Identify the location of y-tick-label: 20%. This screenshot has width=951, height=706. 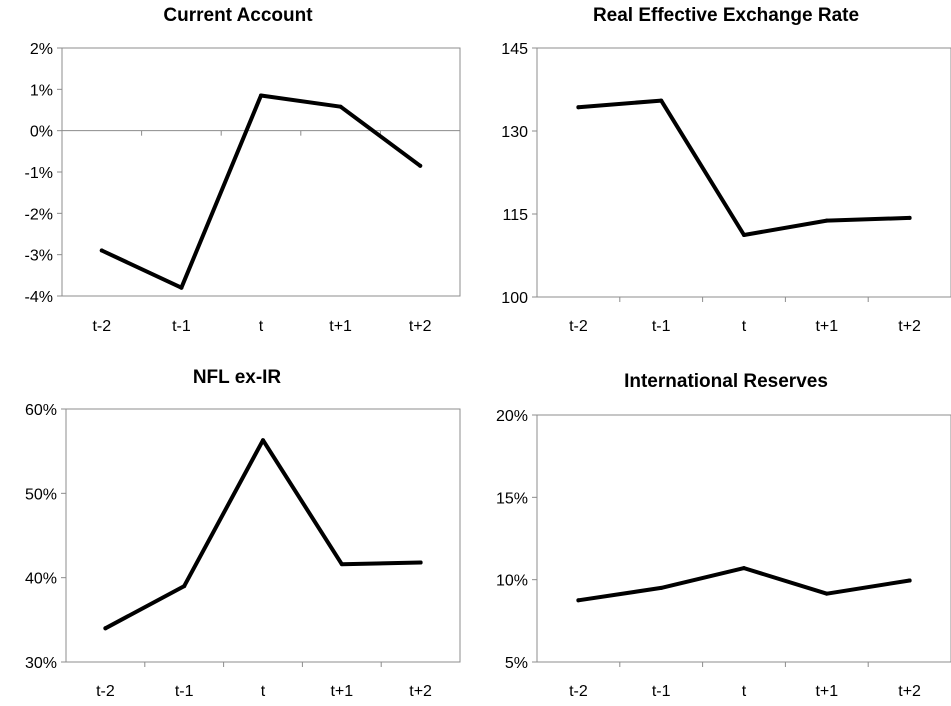
(512, 416).